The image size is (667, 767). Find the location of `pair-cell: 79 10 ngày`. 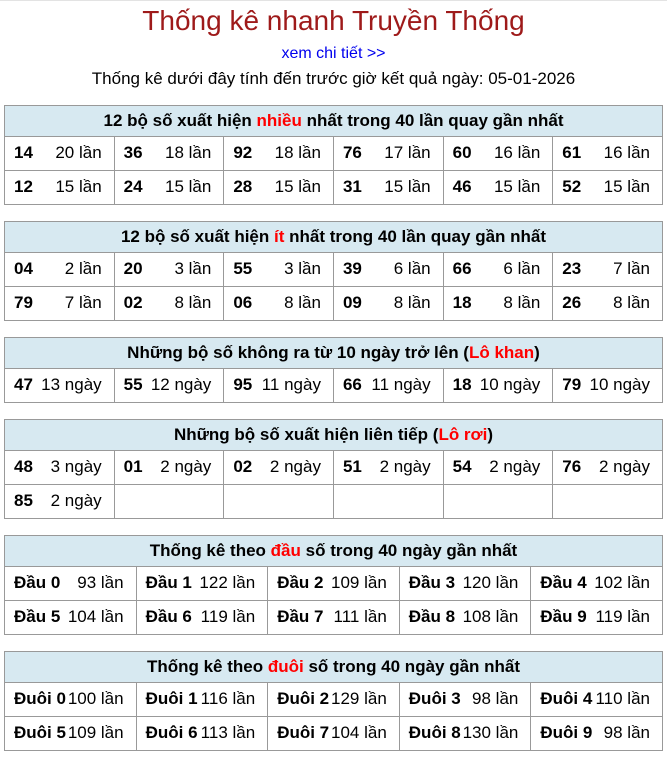

pair-cell: 79 10 ngày is located at coordinates (607, 385).